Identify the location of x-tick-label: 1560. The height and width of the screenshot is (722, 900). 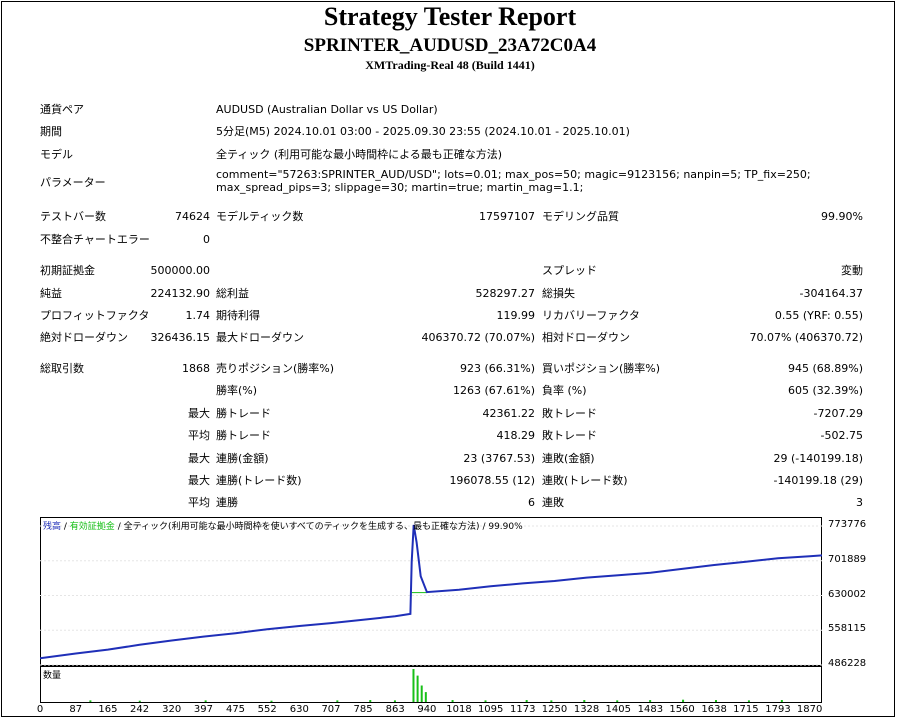
(682, 709).